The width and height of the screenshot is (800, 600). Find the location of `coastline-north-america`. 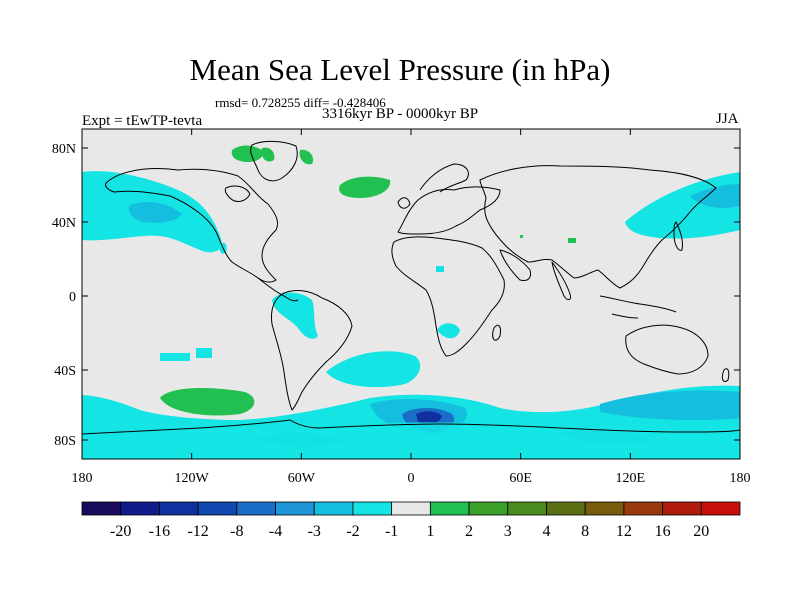

coastline-north-america is located at coordinates (192, 225).